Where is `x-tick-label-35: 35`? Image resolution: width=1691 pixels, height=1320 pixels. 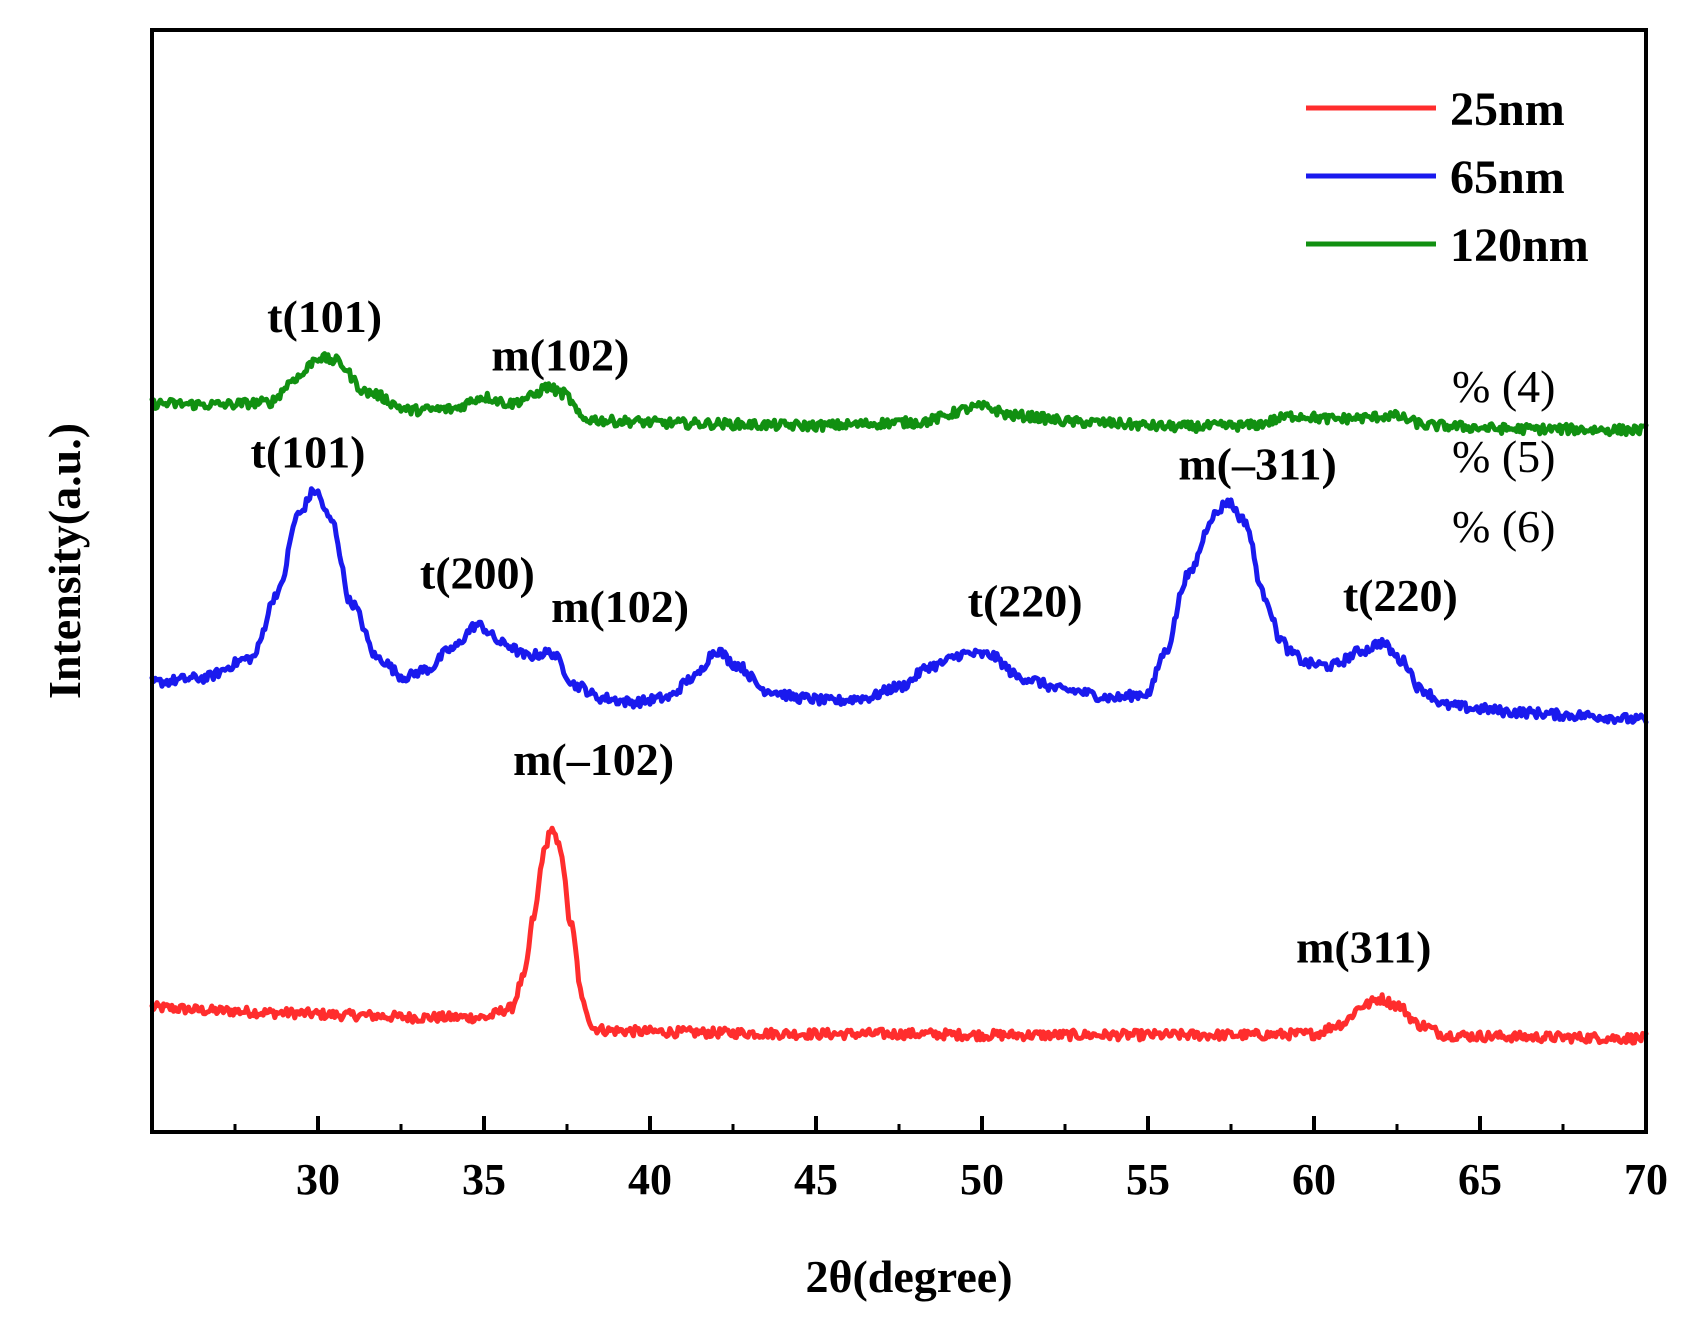 x-tick-label-35: 35 is located at coordinates (484, 1179).